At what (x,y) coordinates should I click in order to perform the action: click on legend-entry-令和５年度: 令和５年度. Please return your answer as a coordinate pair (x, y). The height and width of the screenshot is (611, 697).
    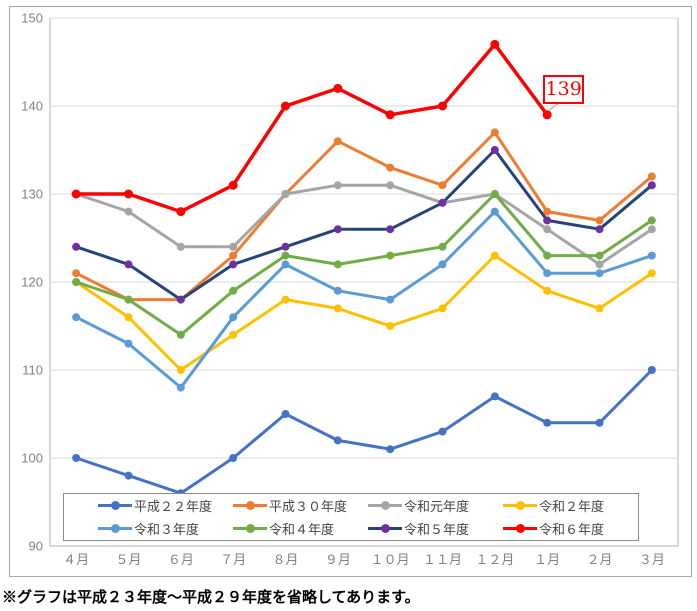
    Looking at the image, I should click on (435, 528).